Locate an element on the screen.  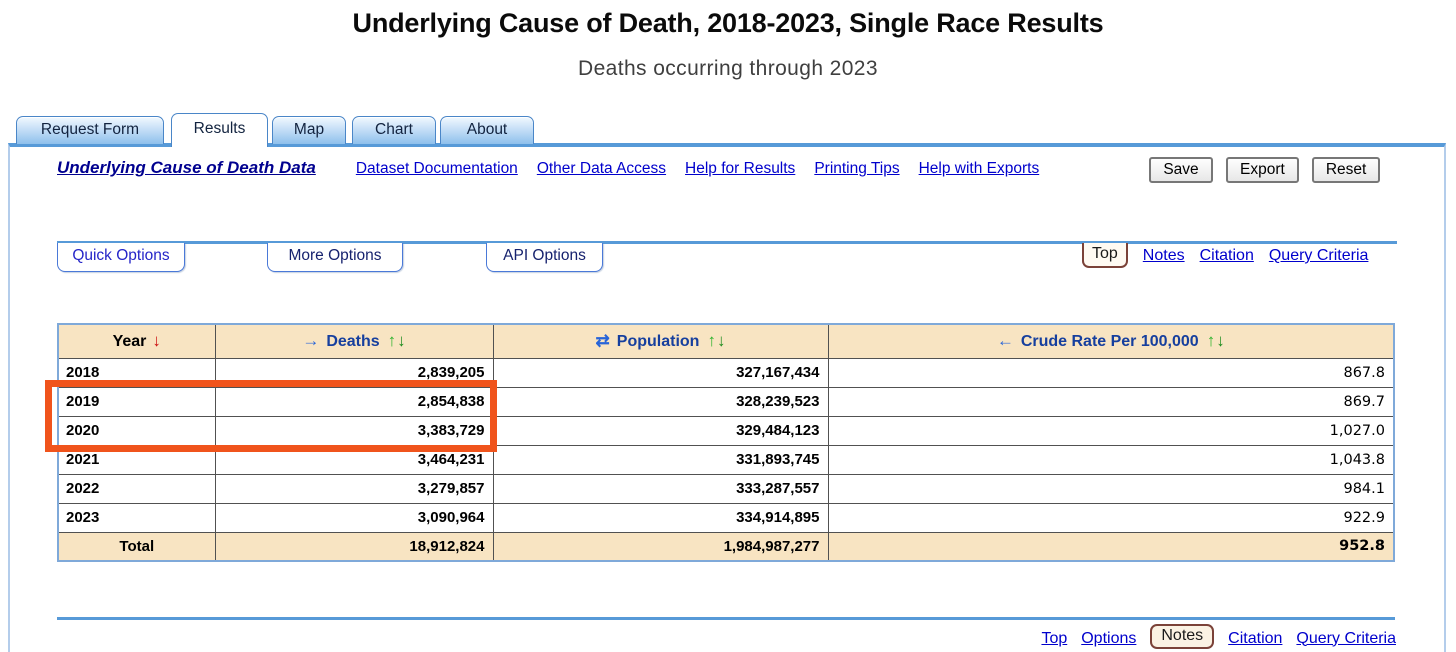
save-button: Save is located at coordinates (1181, 170).